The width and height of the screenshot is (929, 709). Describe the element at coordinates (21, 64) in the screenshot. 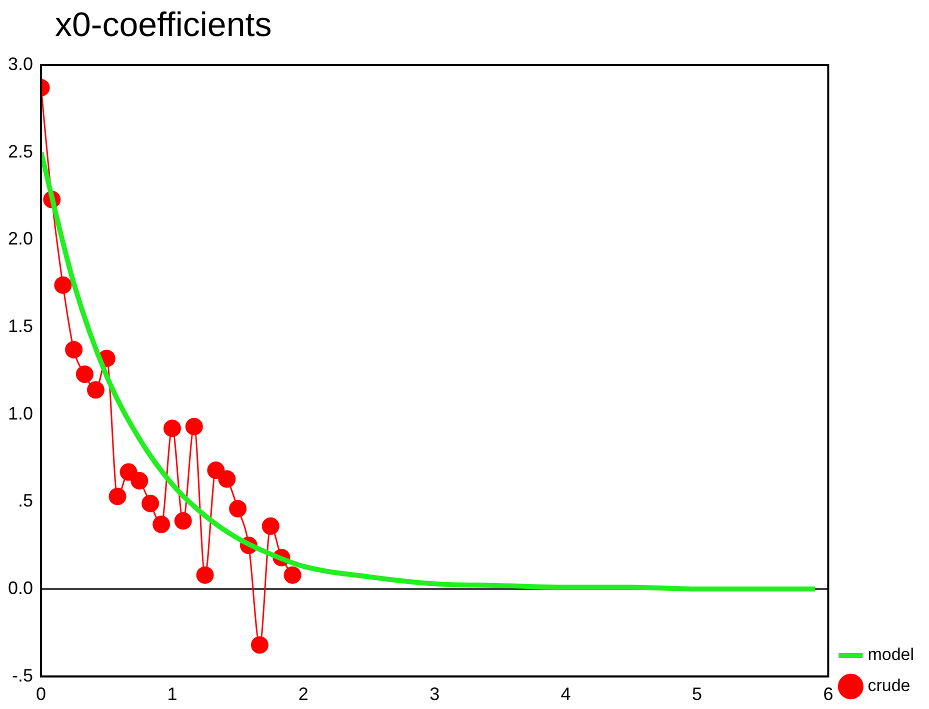

I see `y-tick-label: 3.0` at that location.